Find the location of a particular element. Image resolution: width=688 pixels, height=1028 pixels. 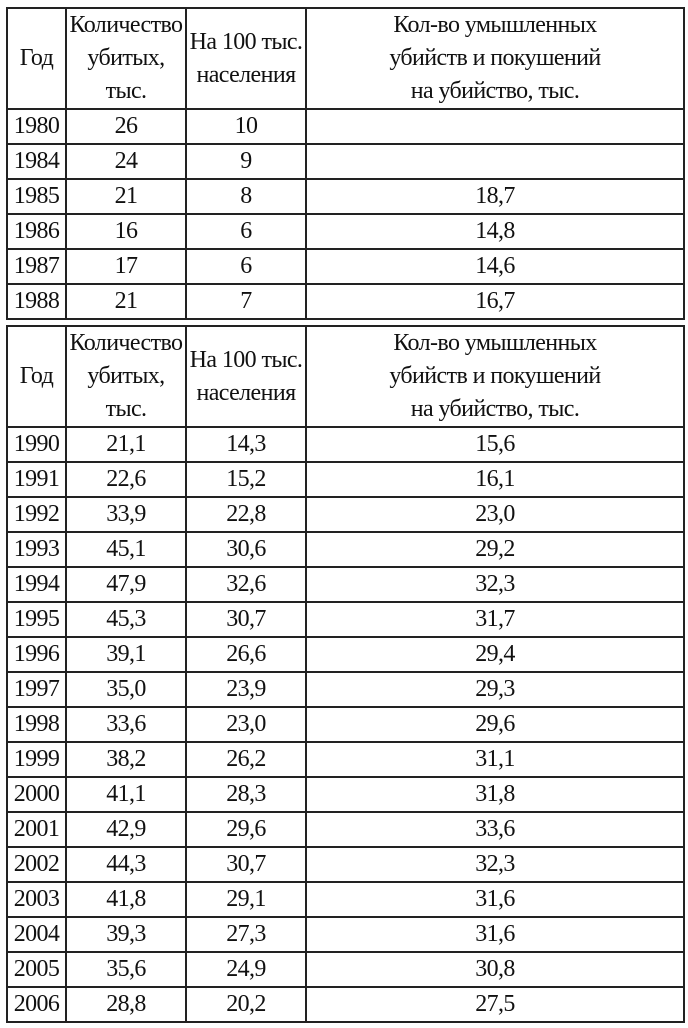

cell-killed: 47,9 is located at coordinates (126, 584).